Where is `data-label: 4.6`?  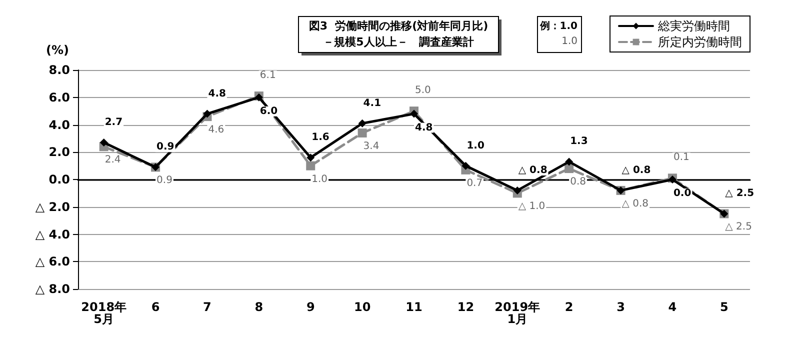 data-label: 4.6 is located at coordinates (216, 130).